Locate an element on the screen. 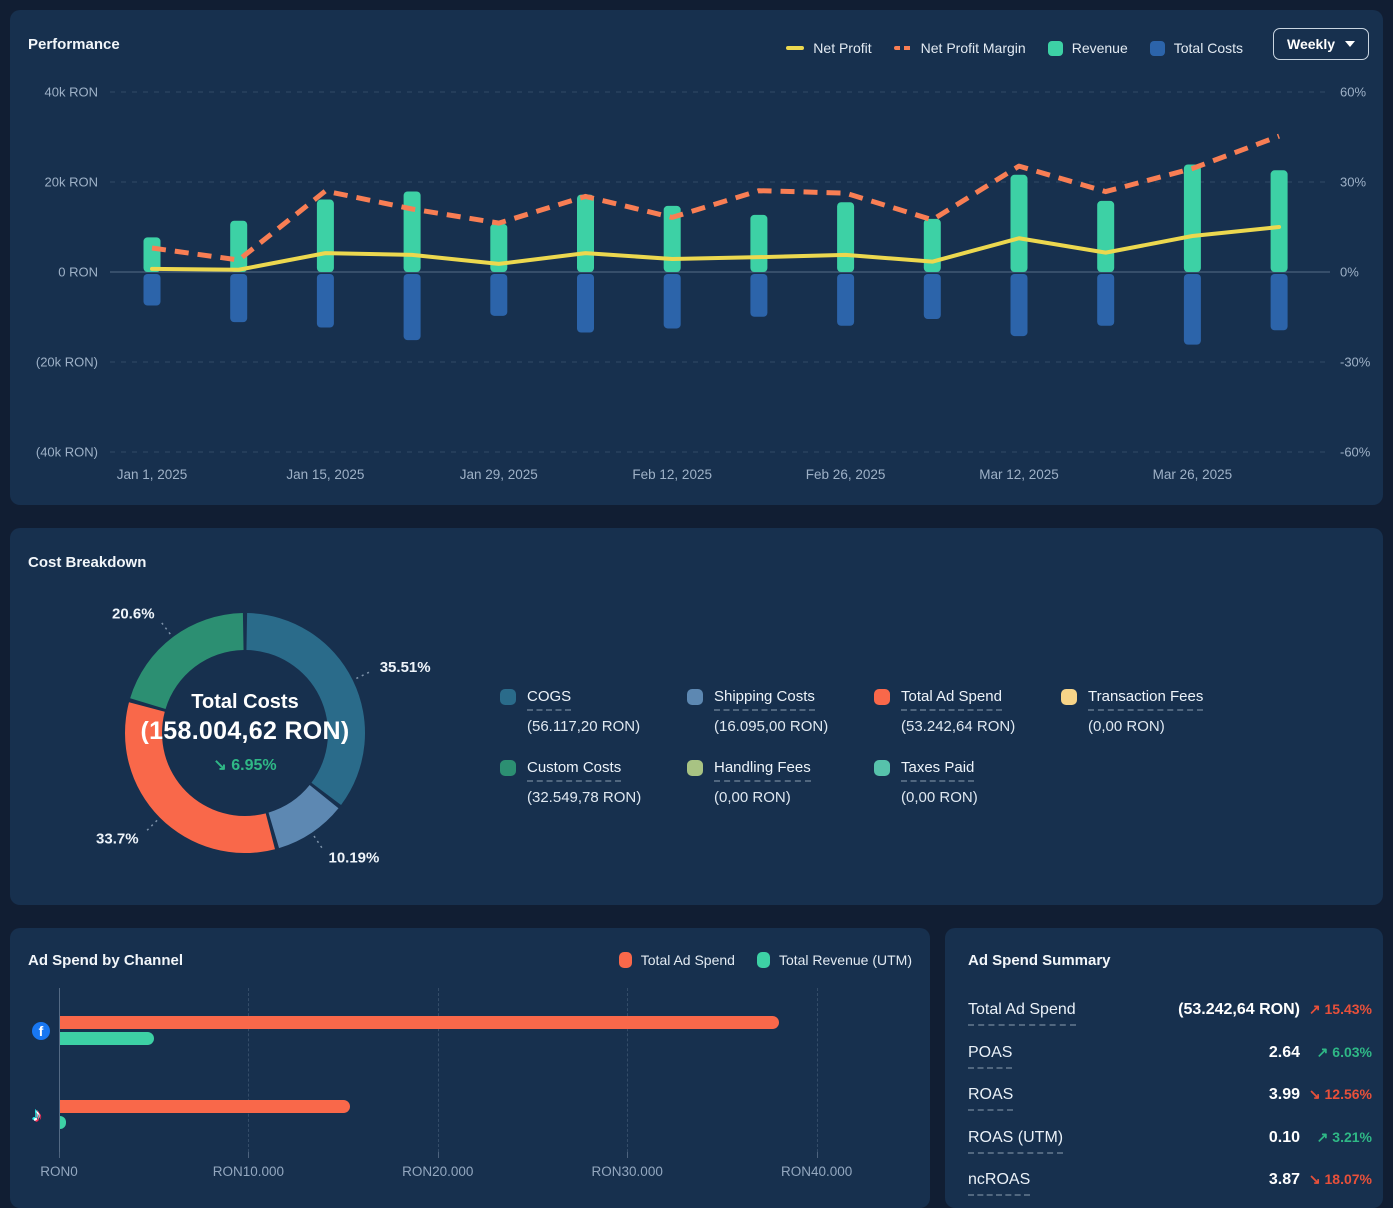 The height and width of the screenshot is (1208, 1393). cost-legend-value: (16.095,00 RON) is located at coordinates (771, 726).